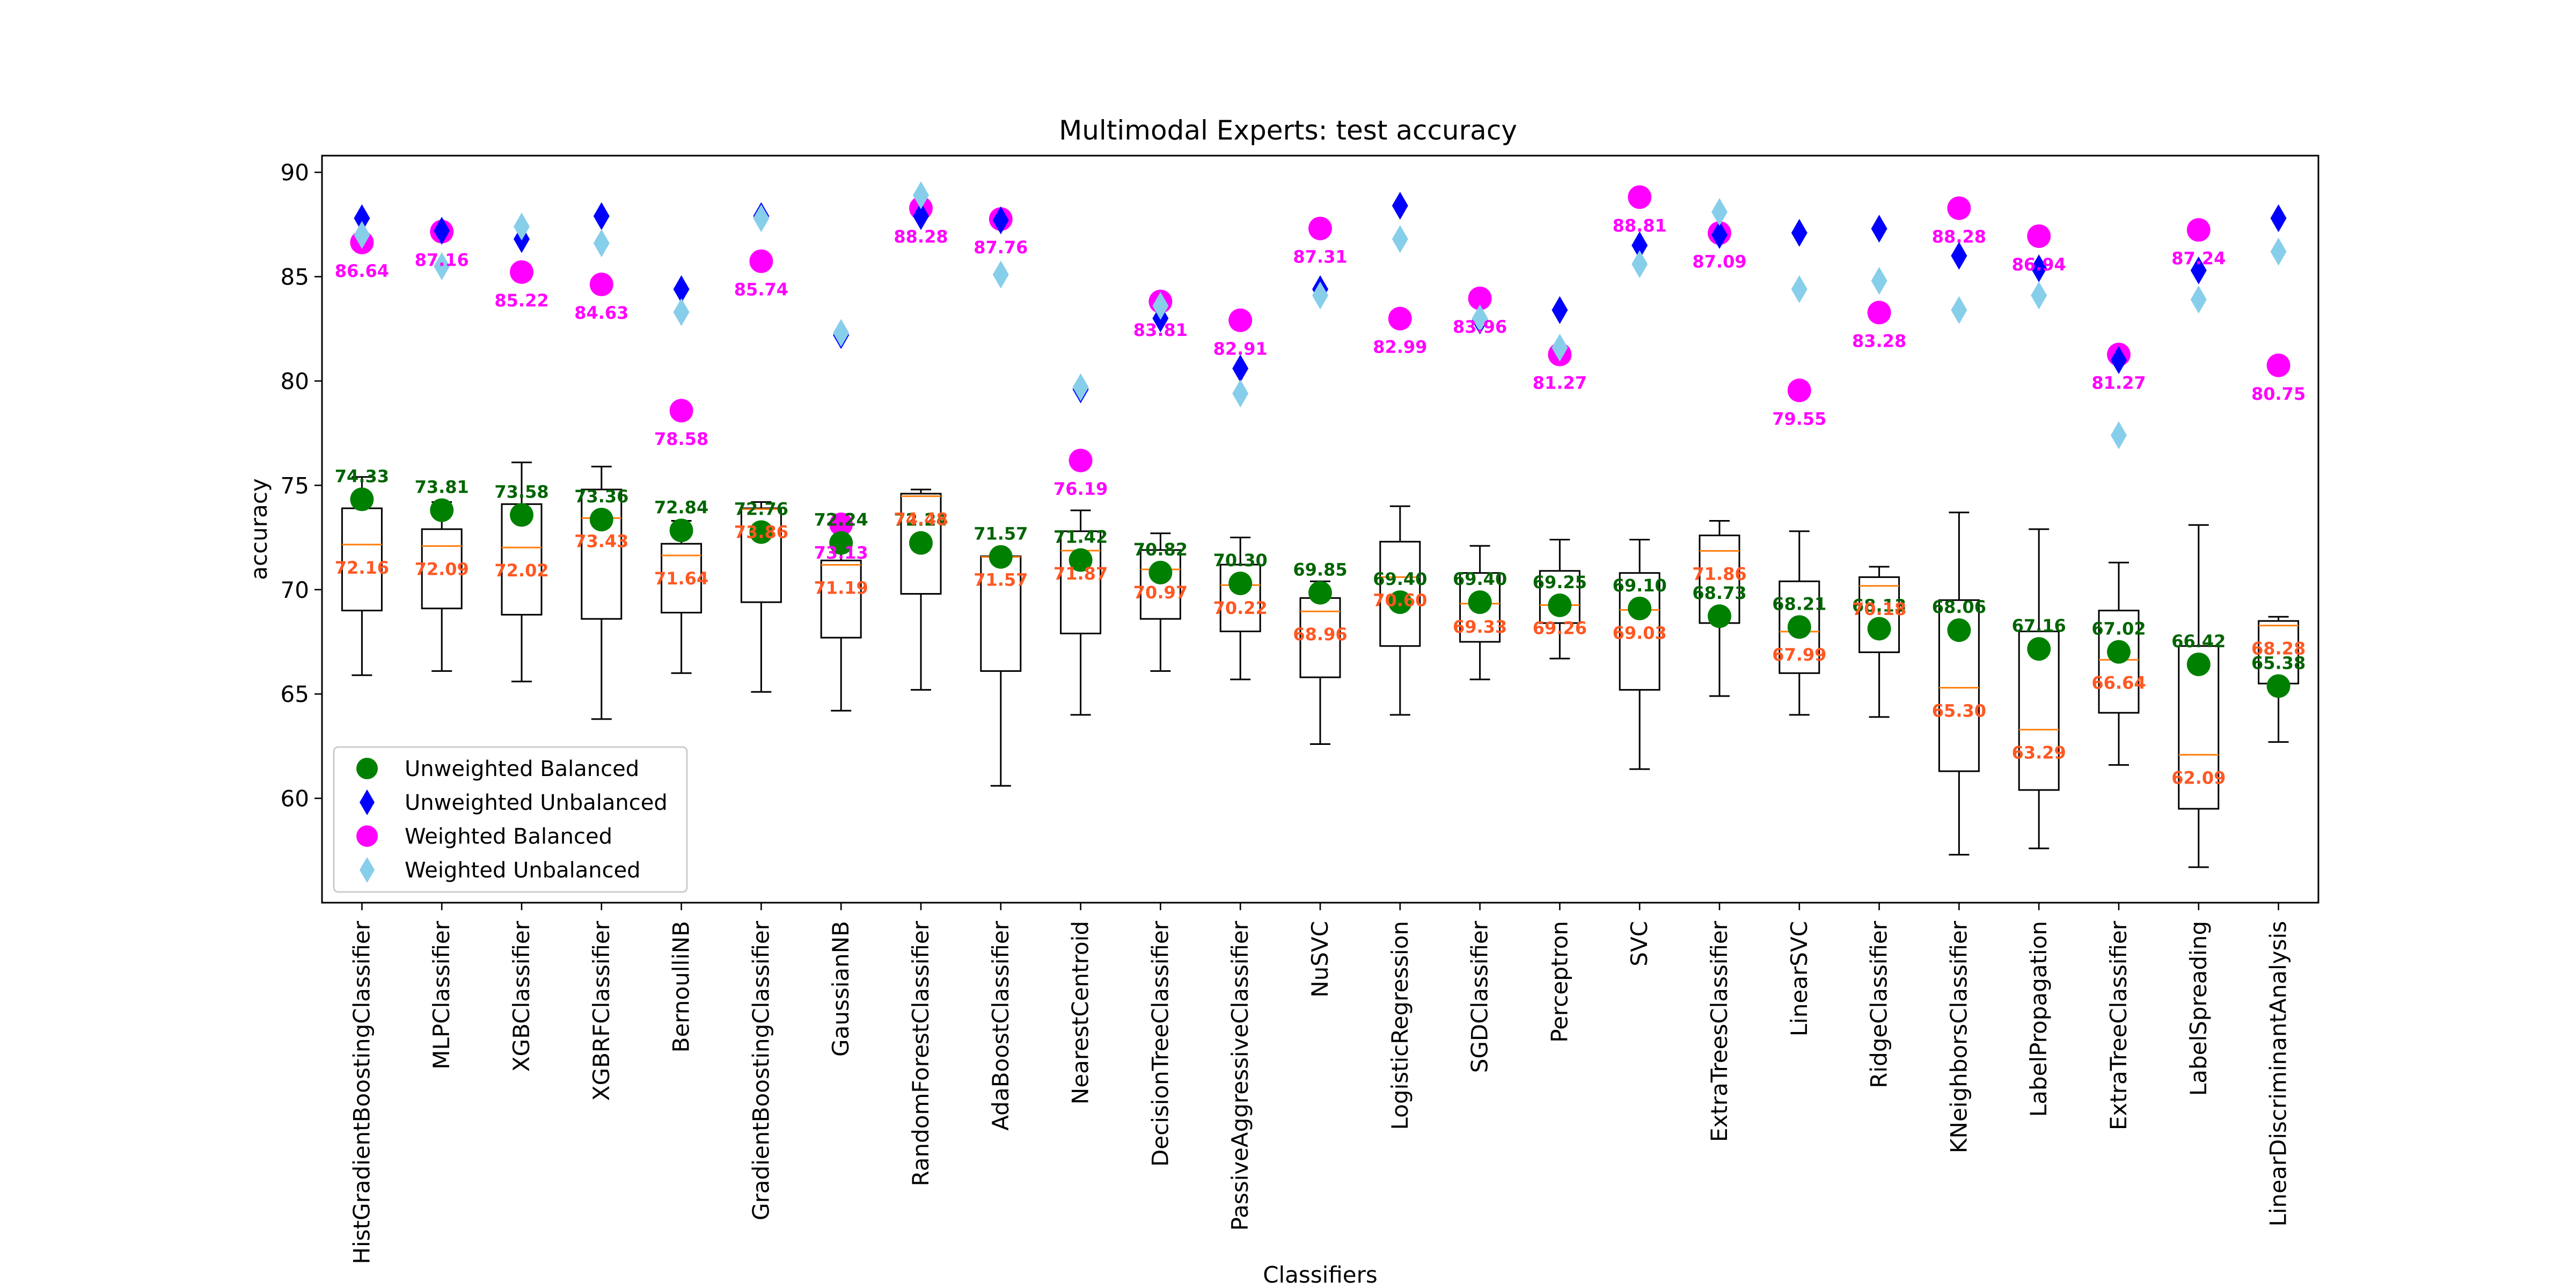  I want to click on x-tick-label: DecisionTreeClassifier, so click(1160, 1043).